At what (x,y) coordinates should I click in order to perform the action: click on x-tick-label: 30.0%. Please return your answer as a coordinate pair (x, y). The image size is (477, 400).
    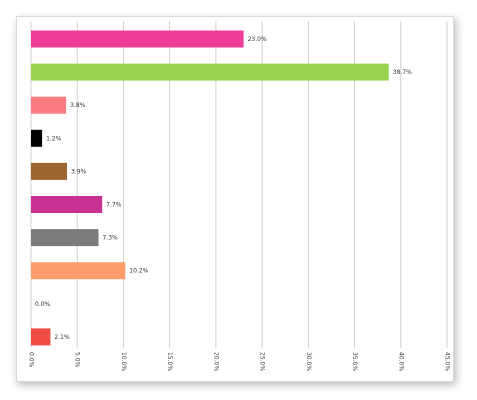
    Looking at the image, I should click on (308, 361).